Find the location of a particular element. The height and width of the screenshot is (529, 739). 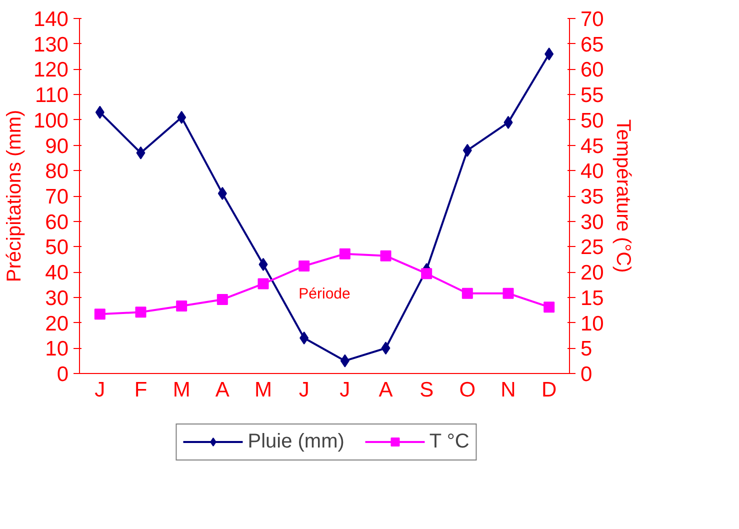

x-tick-label: D is located at coordinates (549, 390).